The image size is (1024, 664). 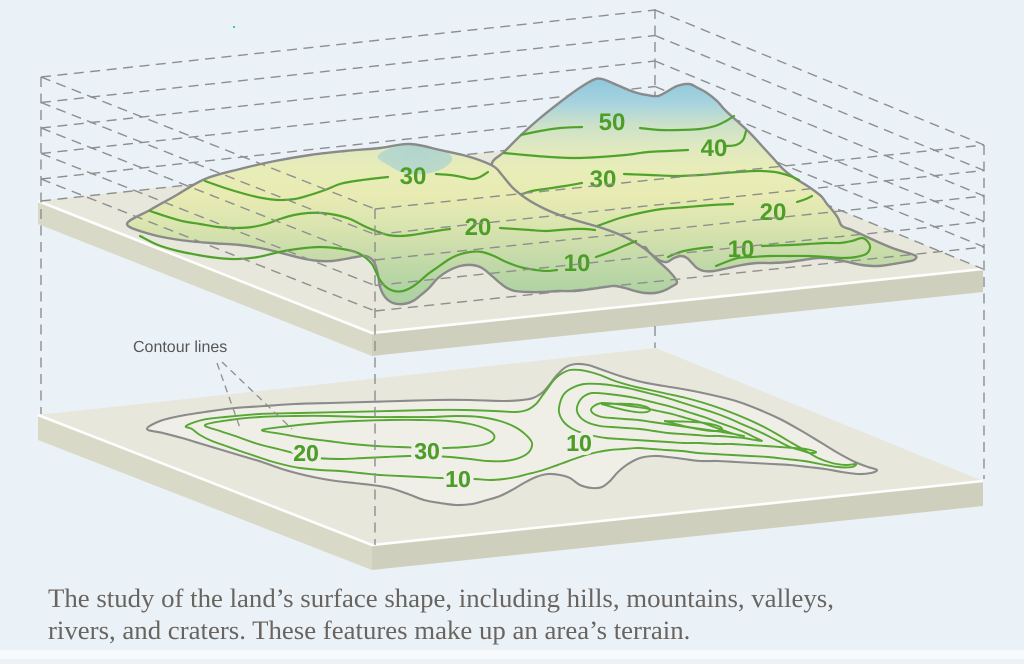 I want to click on svg-text: 40, so click(x=714, y=148).